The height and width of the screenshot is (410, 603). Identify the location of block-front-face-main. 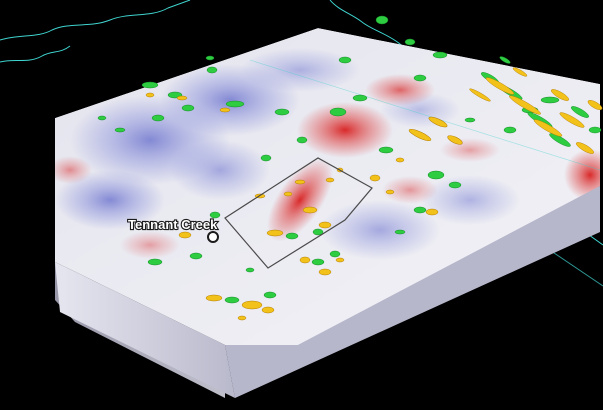
(145, 330).